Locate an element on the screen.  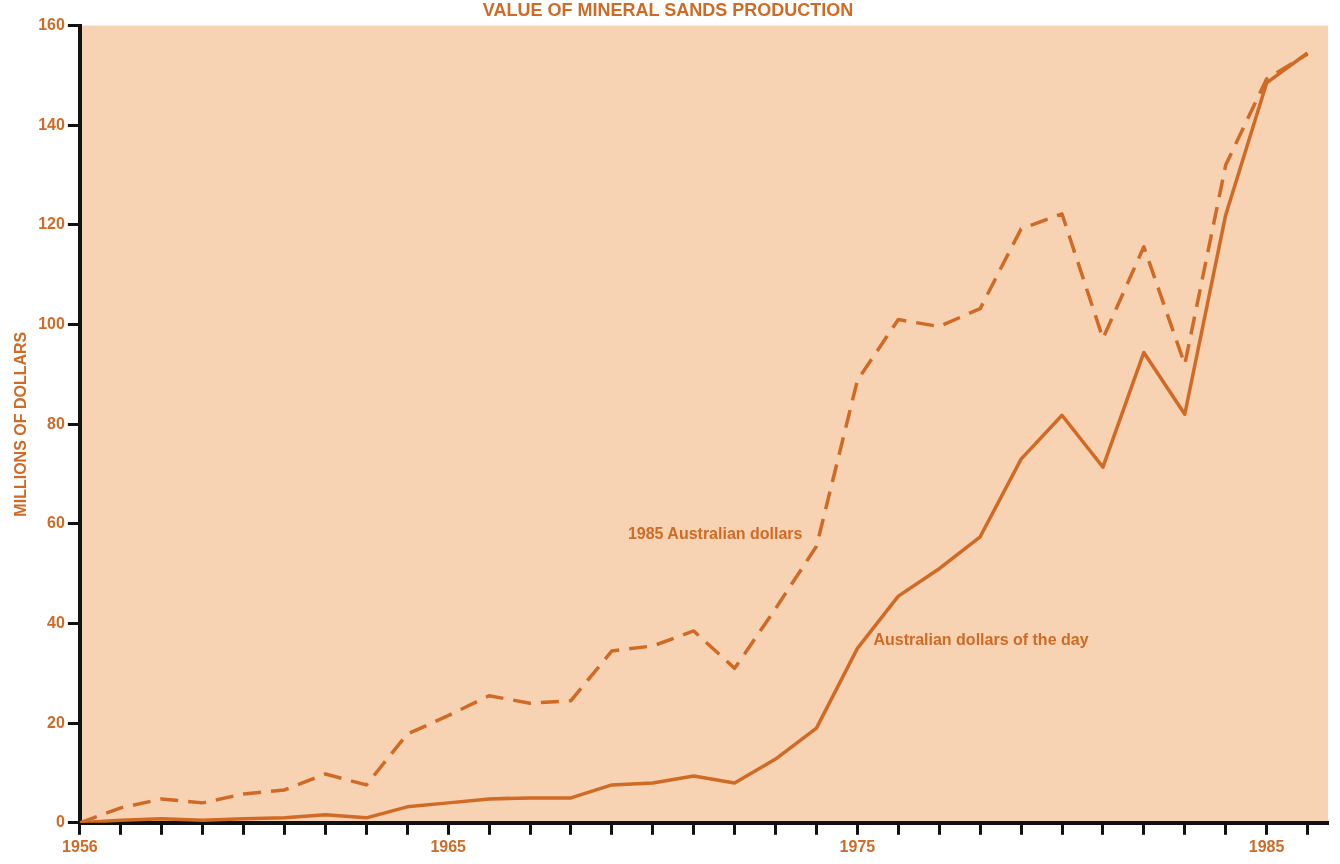
x-tick-label: 1975 is located at coordinates (857, 846).